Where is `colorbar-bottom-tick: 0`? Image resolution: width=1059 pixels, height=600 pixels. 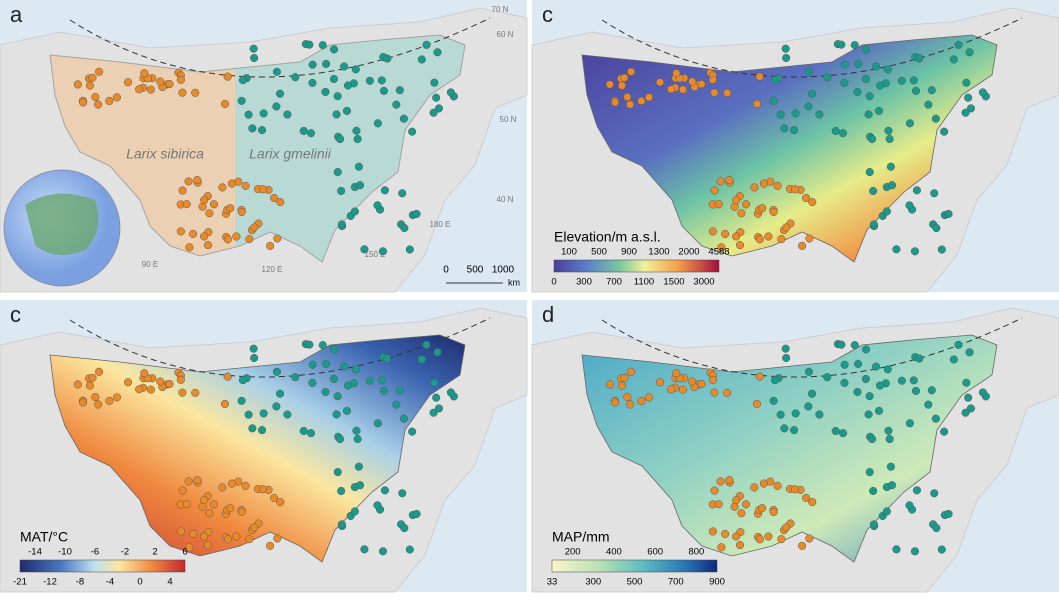
colorbar-bottom-tick: 0 is located at coordinates (139, 582).